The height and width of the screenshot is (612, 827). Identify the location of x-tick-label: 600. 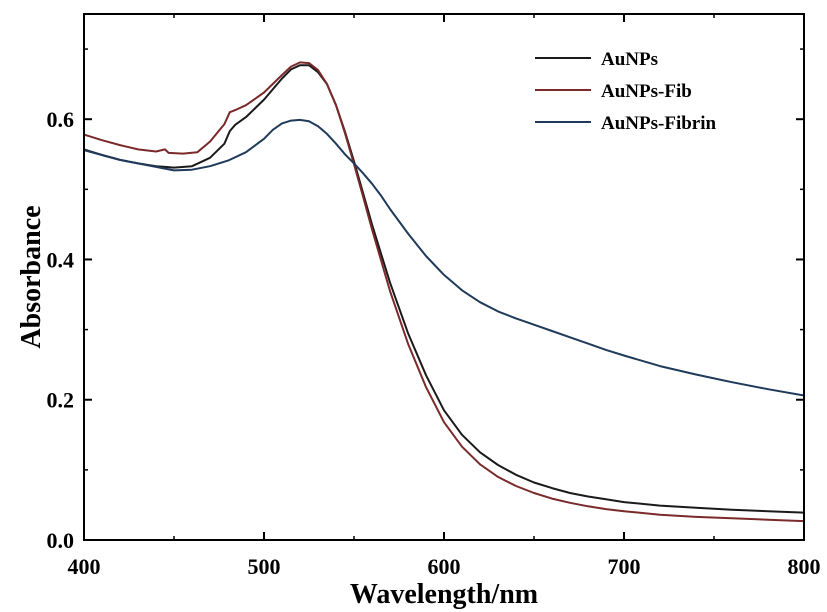
(444, 566).